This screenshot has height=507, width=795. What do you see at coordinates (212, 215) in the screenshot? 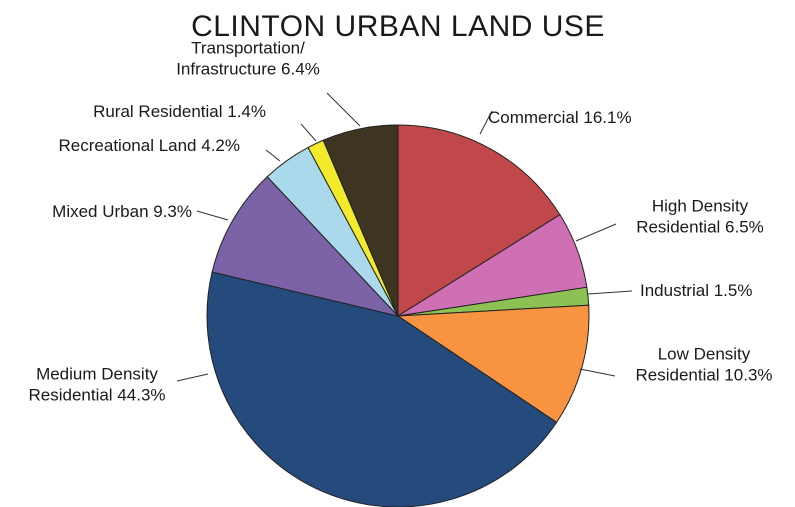
I see `leader-line-mixed-urban` at bounding box center [212, 215].